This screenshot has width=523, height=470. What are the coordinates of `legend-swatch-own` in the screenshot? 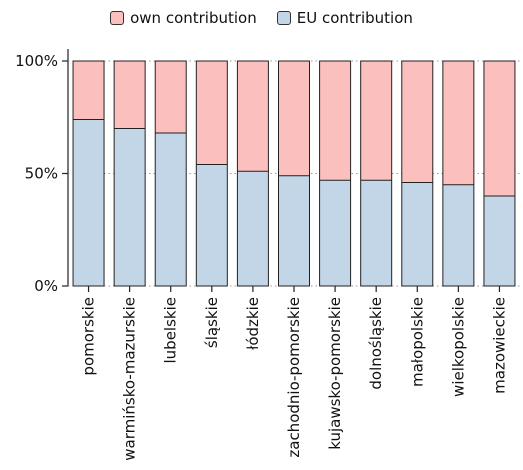 It's located at (117, 18).